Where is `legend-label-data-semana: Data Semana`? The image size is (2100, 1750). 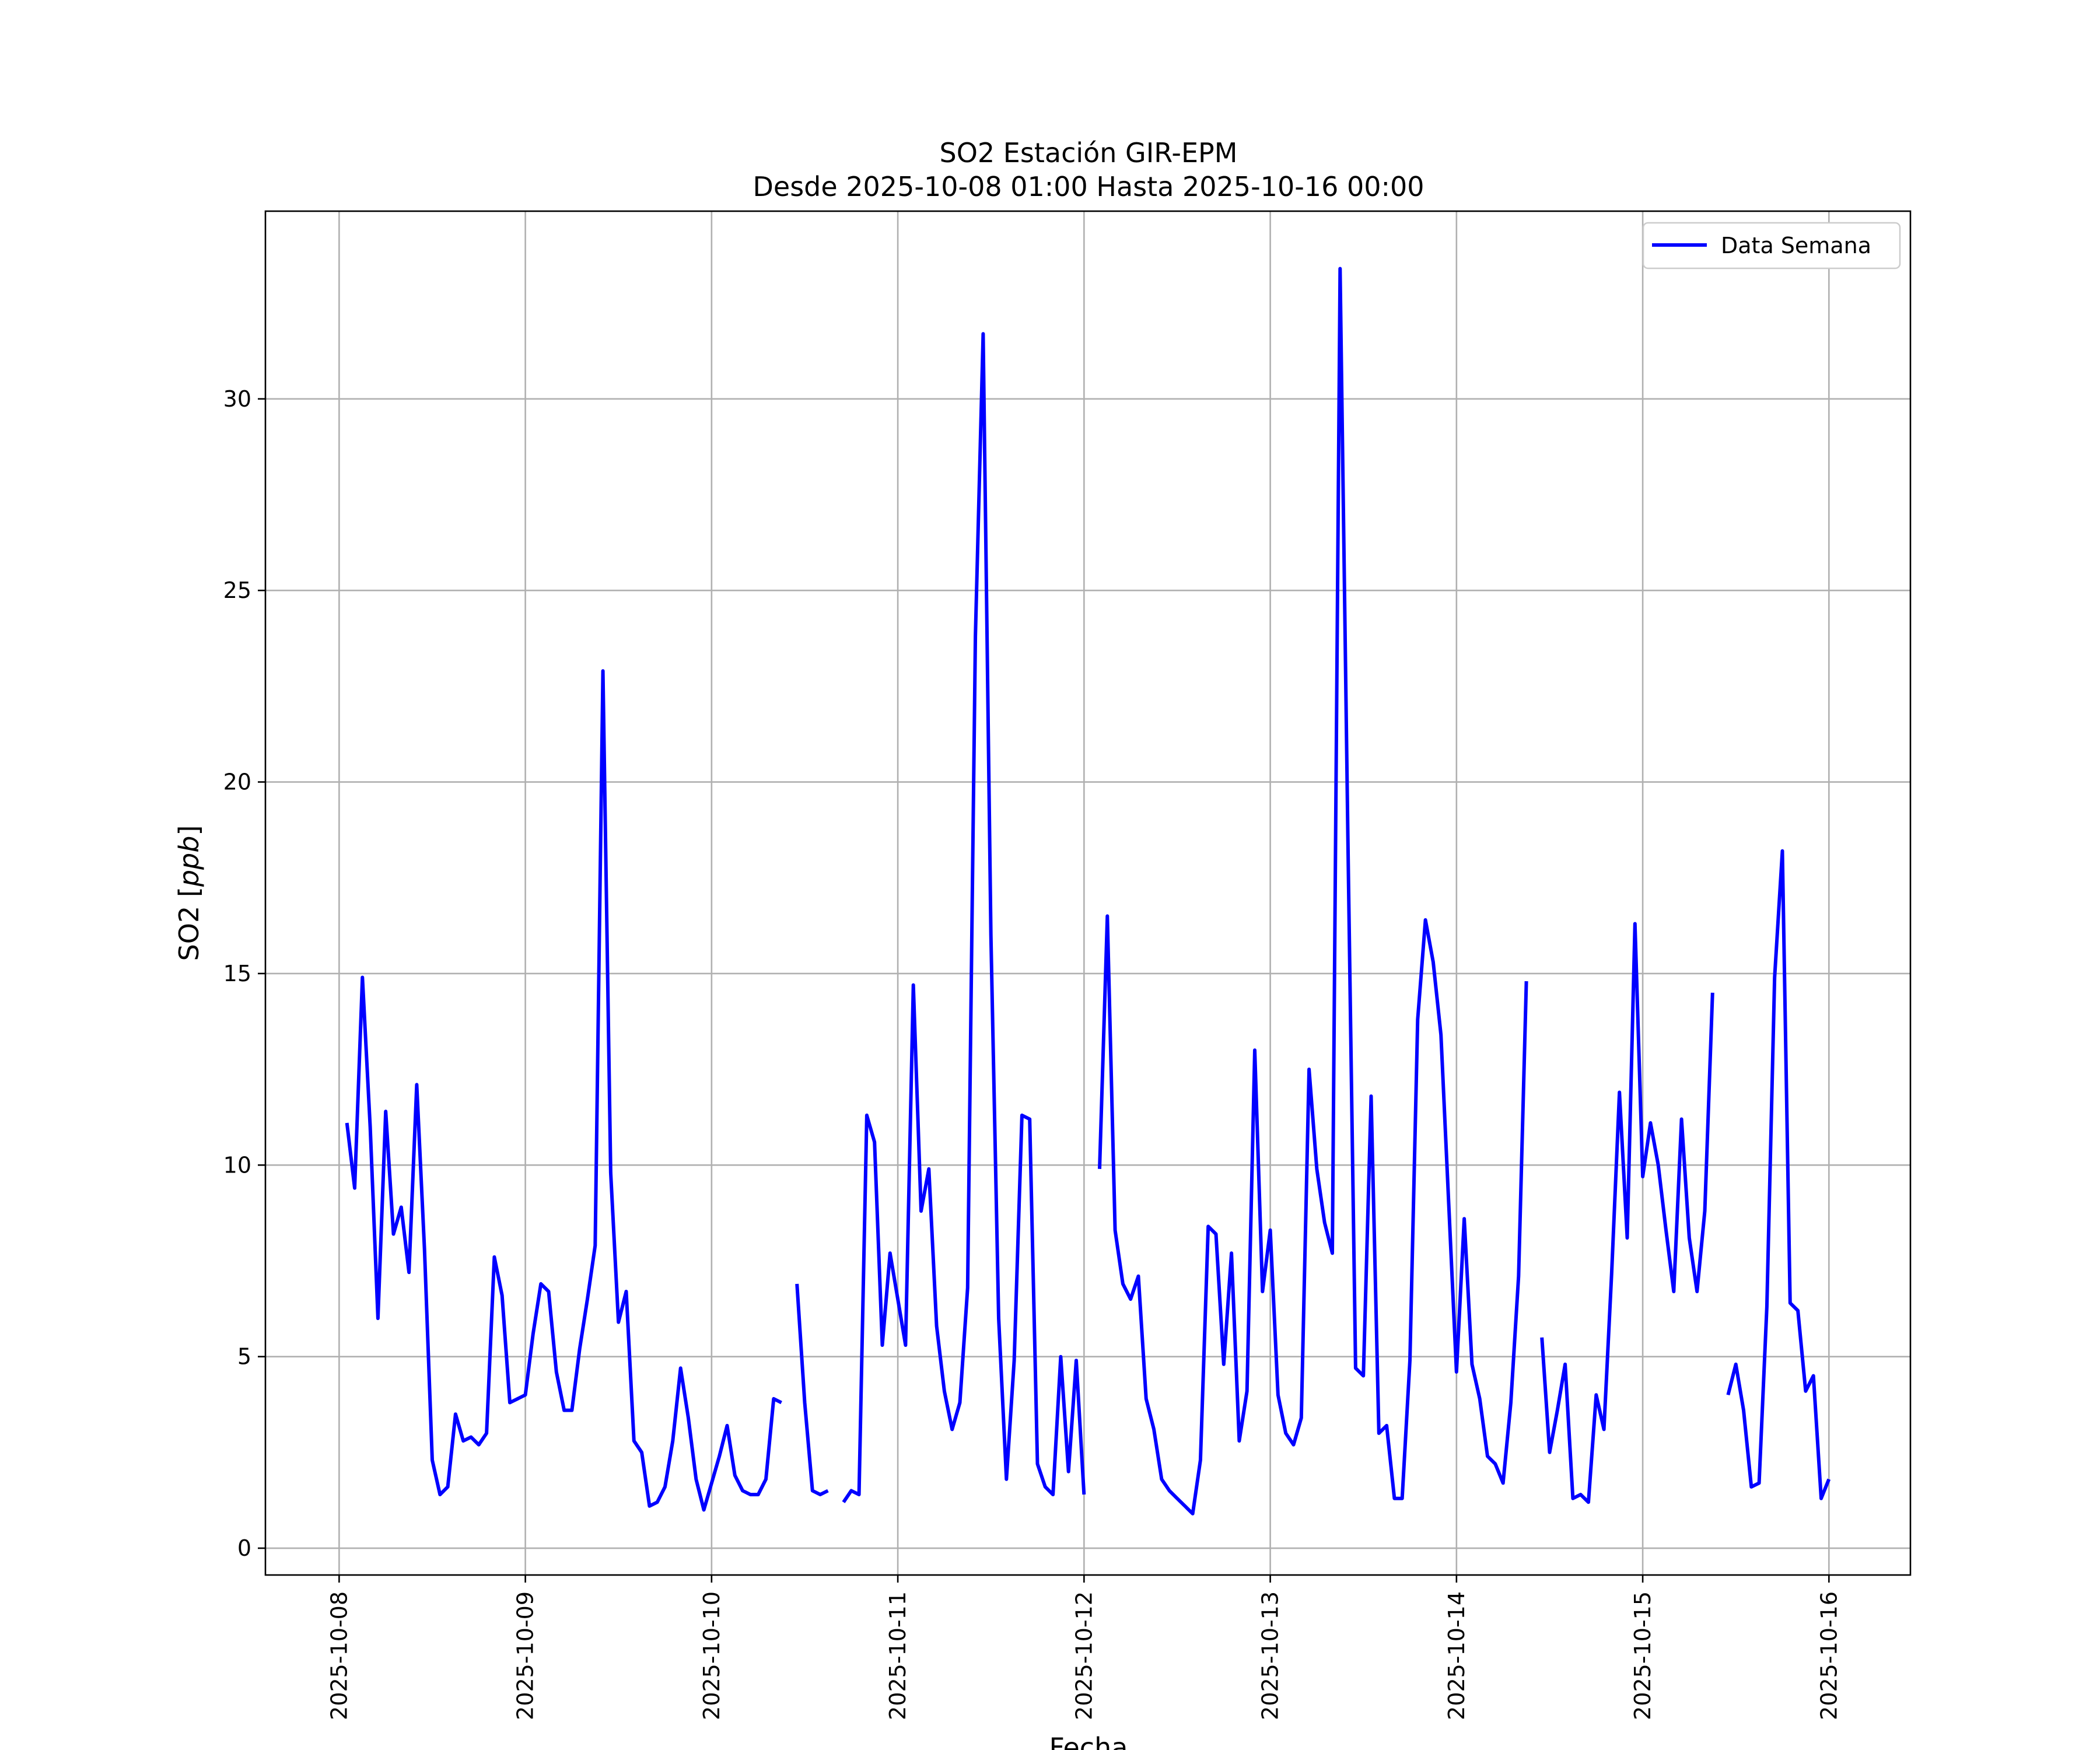 legend-label-data-semana: Data Semana is located at coordinates (1796, 245).